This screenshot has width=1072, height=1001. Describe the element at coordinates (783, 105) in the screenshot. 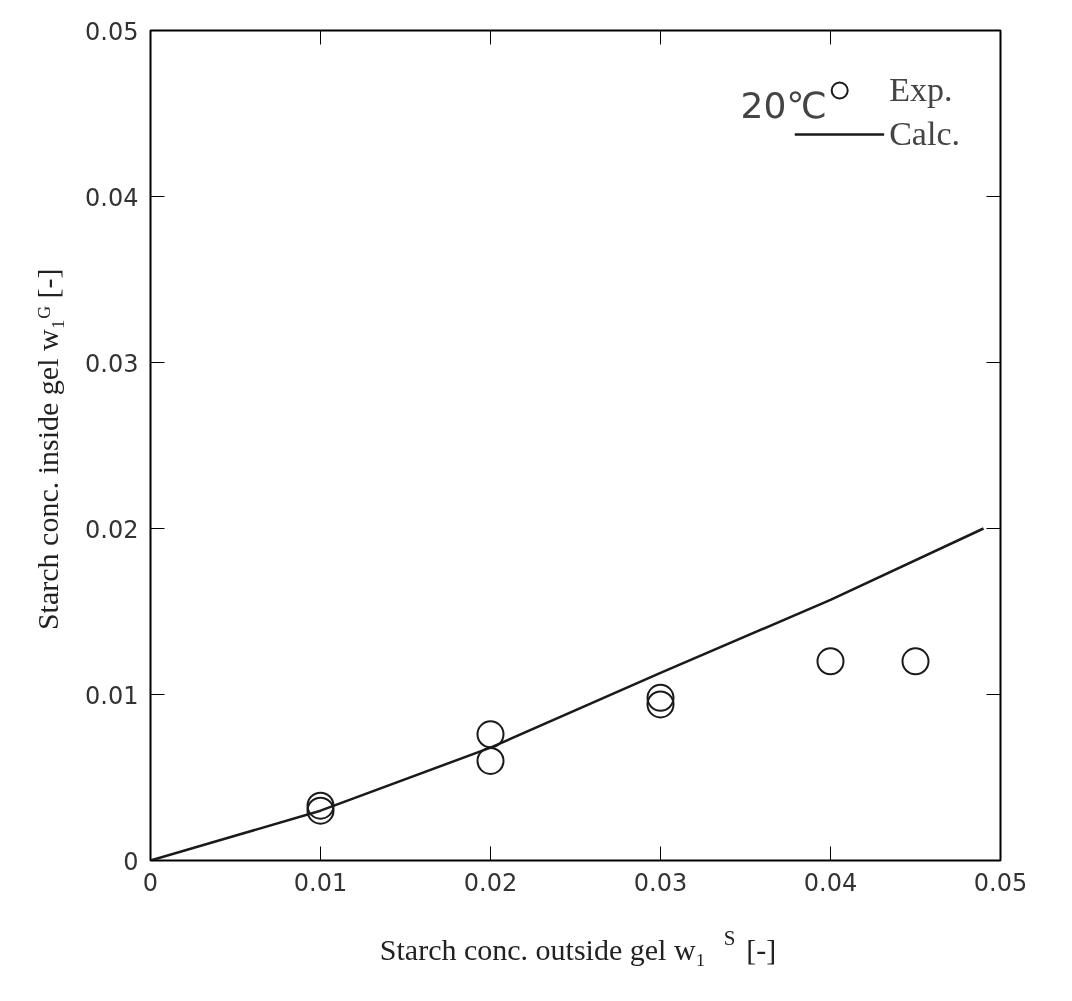

I see `annotation: 20℃` at that location.